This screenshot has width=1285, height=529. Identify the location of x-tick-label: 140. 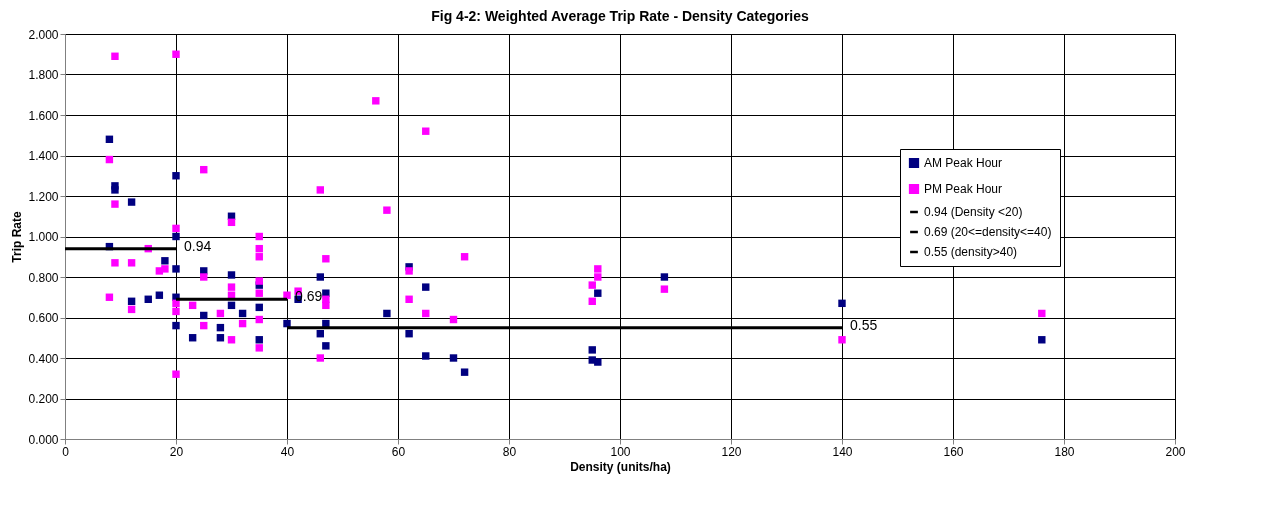
(842, 451).